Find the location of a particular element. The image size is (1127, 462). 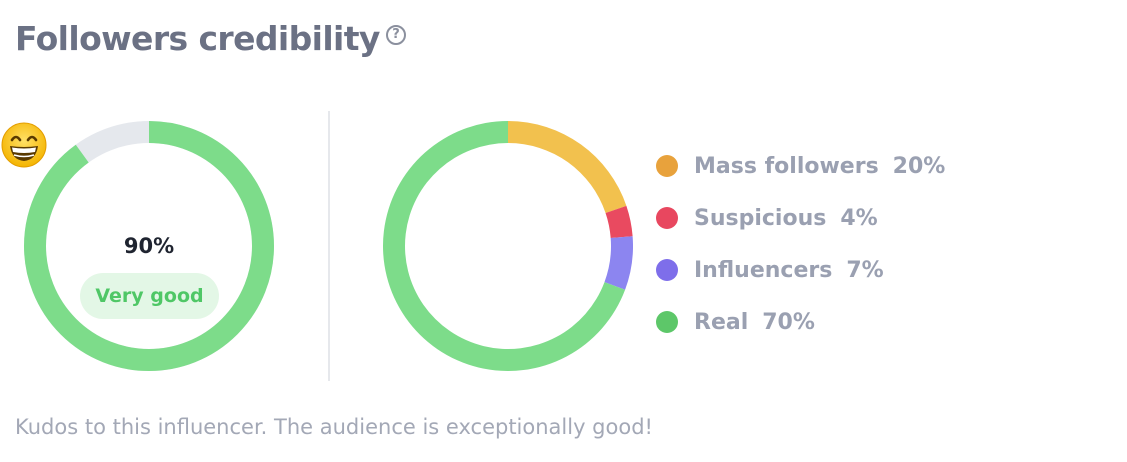

legend-percent: 70% is located at coordinates (788, 322).